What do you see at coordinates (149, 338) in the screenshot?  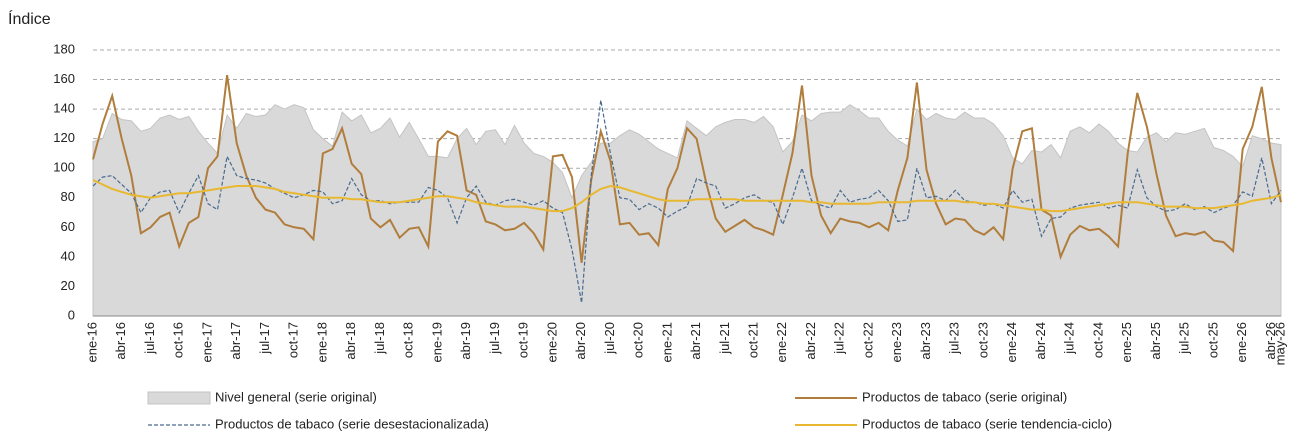 I see `x-tick-label: jul-16` at bounding box center [149, 338].